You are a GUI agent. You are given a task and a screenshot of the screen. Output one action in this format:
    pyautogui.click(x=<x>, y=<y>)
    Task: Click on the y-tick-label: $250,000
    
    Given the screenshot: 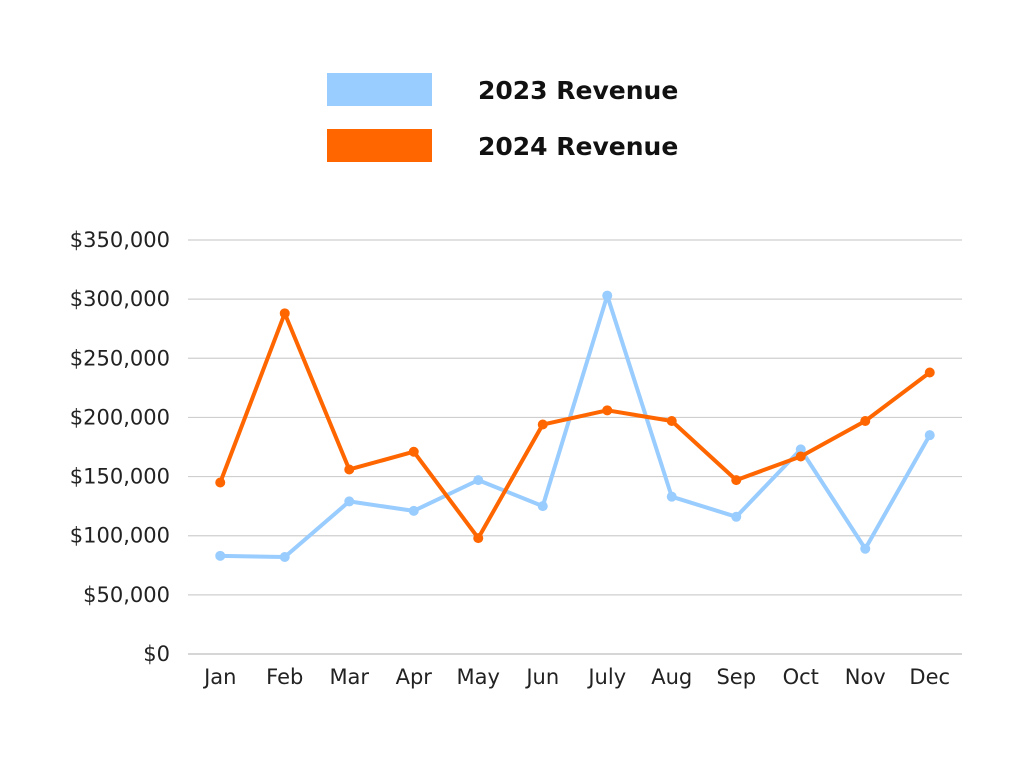 What is the action you would take?
    pyautogui.click(x=120, y=358)
    